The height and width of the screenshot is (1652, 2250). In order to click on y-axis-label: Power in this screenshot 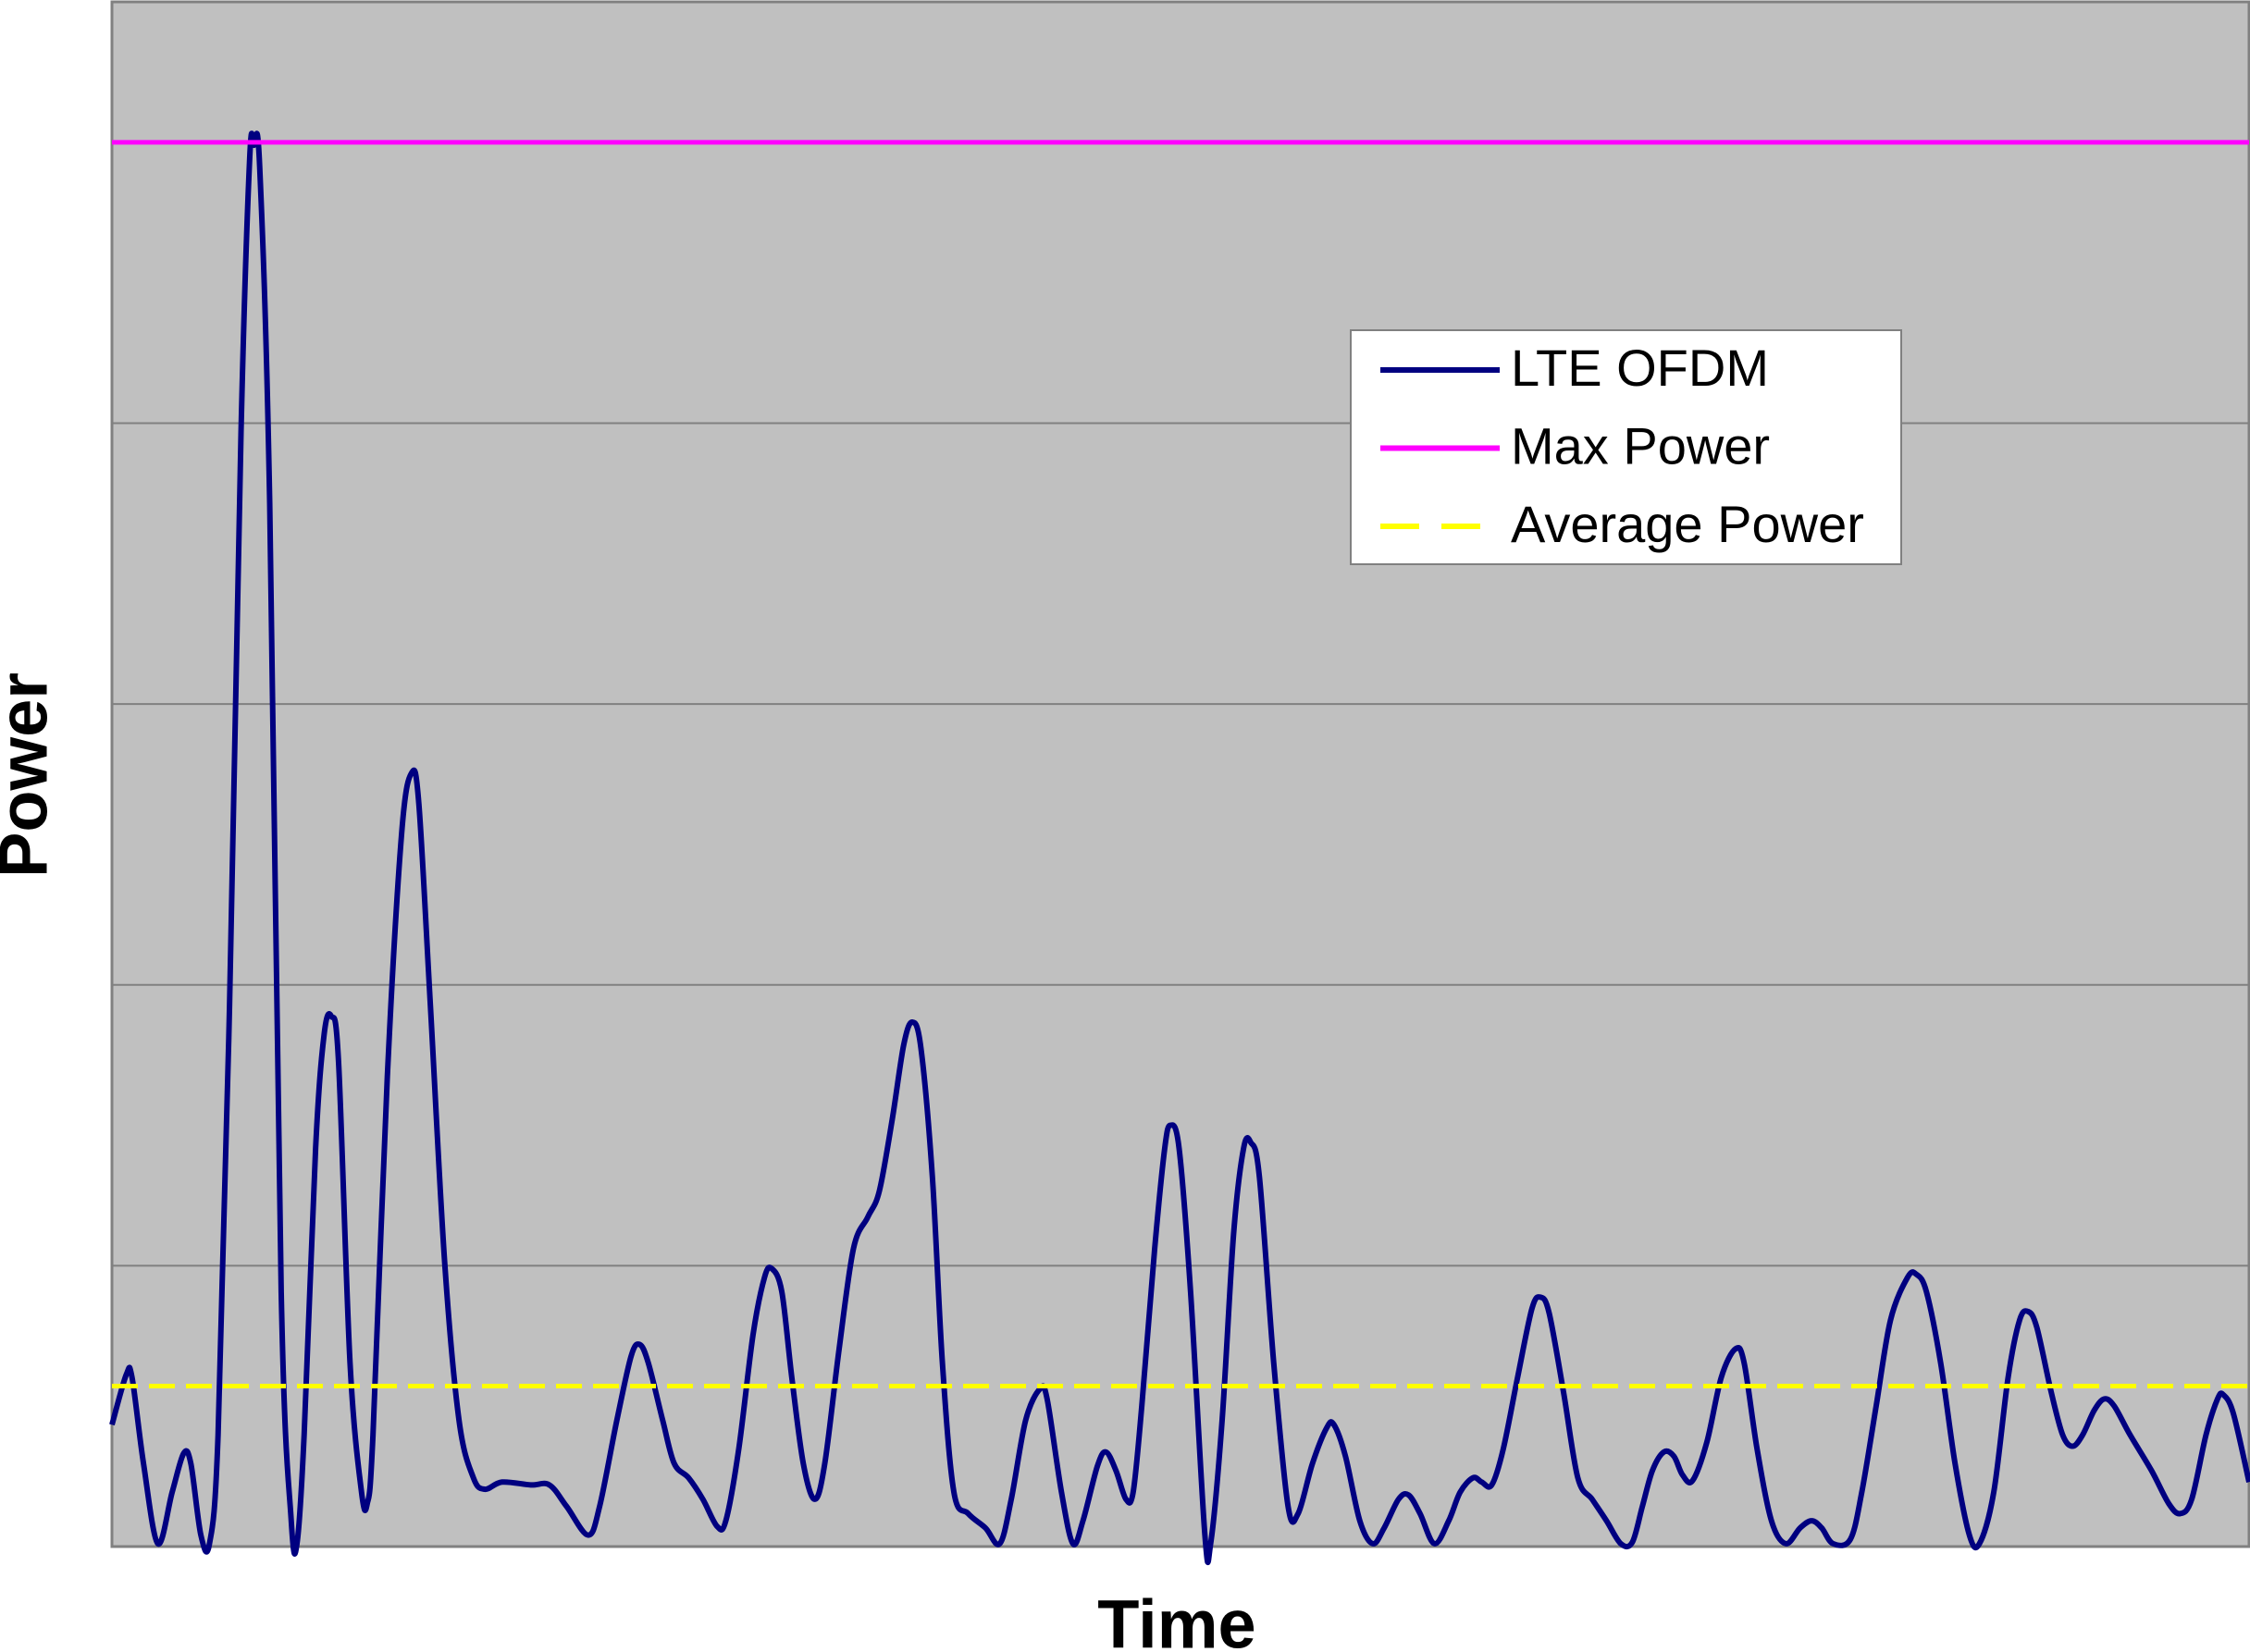, I will do `click(31, 775)`.